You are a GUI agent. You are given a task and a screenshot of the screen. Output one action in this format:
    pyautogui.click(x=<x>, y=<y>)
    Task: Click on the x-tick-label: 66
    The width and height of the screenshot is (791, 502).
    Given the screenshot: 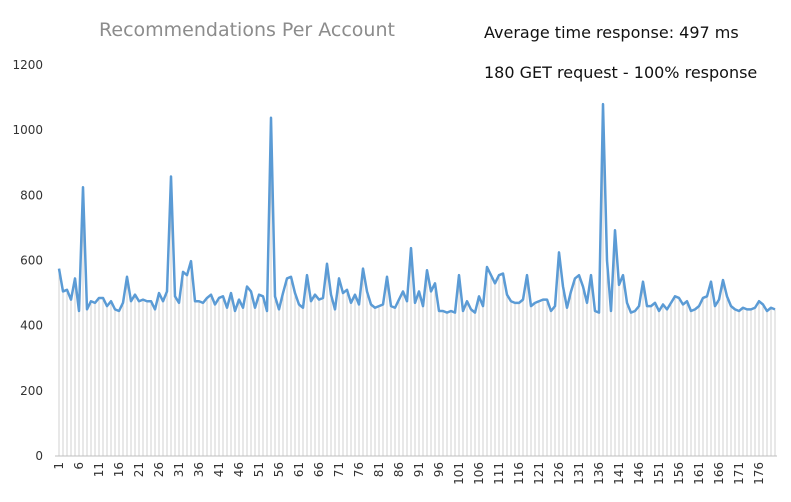 What is the action you would take?
    pyautogui.click(x=319, y=469)
    